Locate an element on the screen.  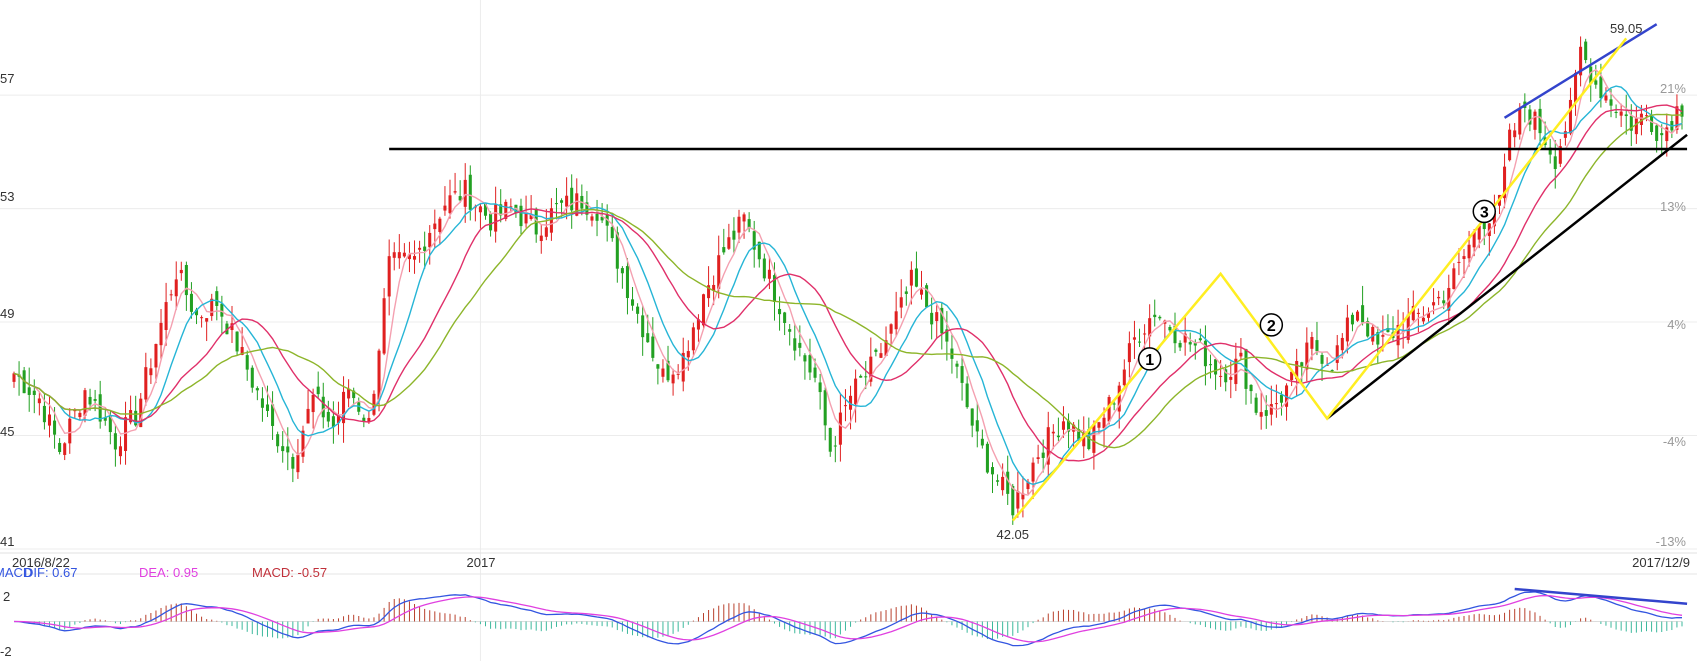
price-tick-49: 49 is located at coordinates (7, 313).